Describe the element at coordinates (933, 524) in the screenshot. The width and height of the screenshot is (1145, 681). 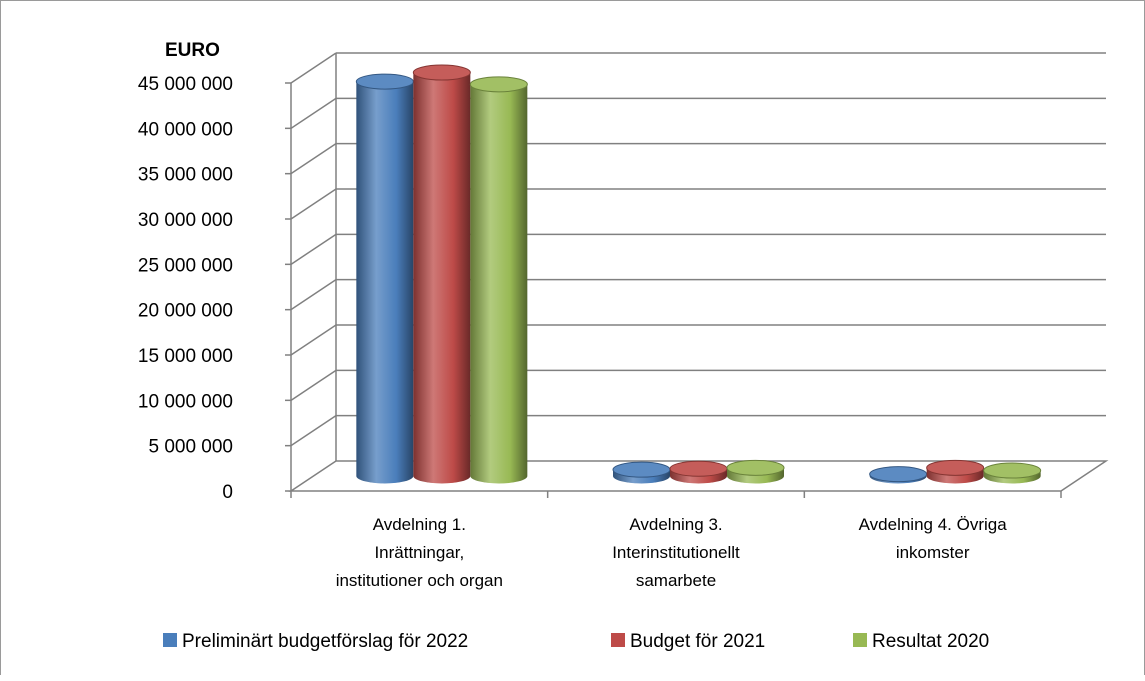
I see `category-label: Avdelning 4. Övriga` at that location.